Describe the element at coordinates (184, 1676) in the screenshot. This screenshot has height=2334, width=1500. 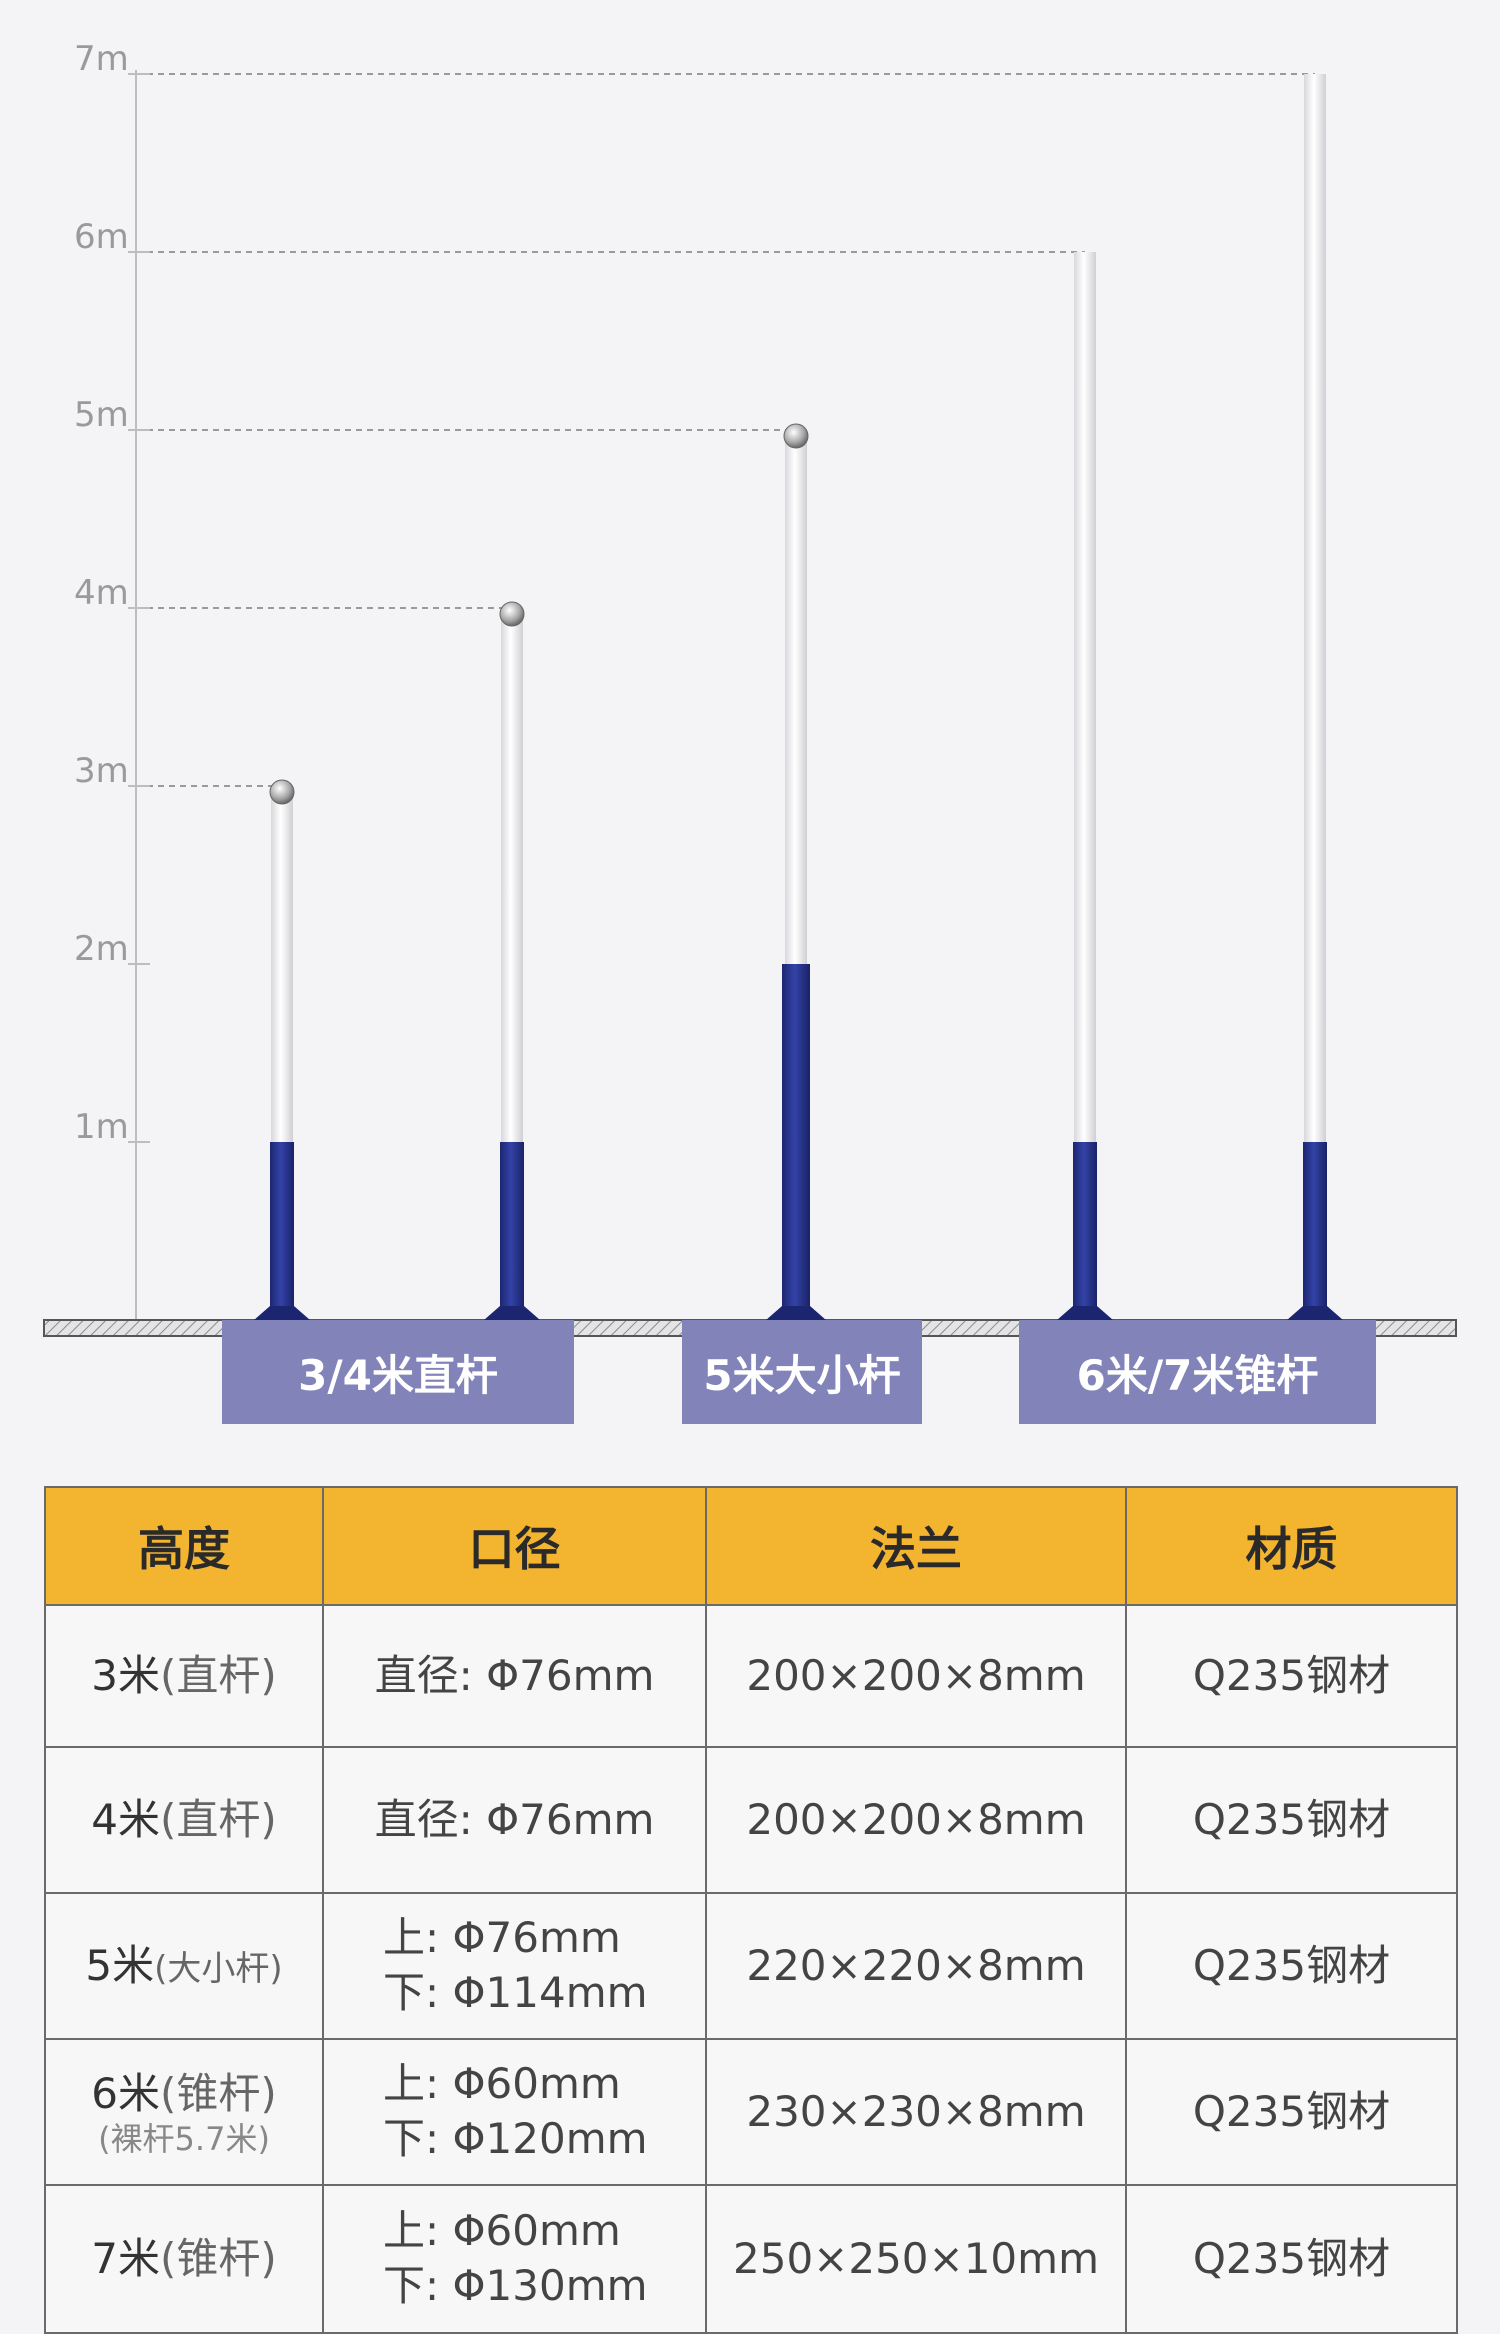
I see `cell-height: 3米(直杆)` at that location.